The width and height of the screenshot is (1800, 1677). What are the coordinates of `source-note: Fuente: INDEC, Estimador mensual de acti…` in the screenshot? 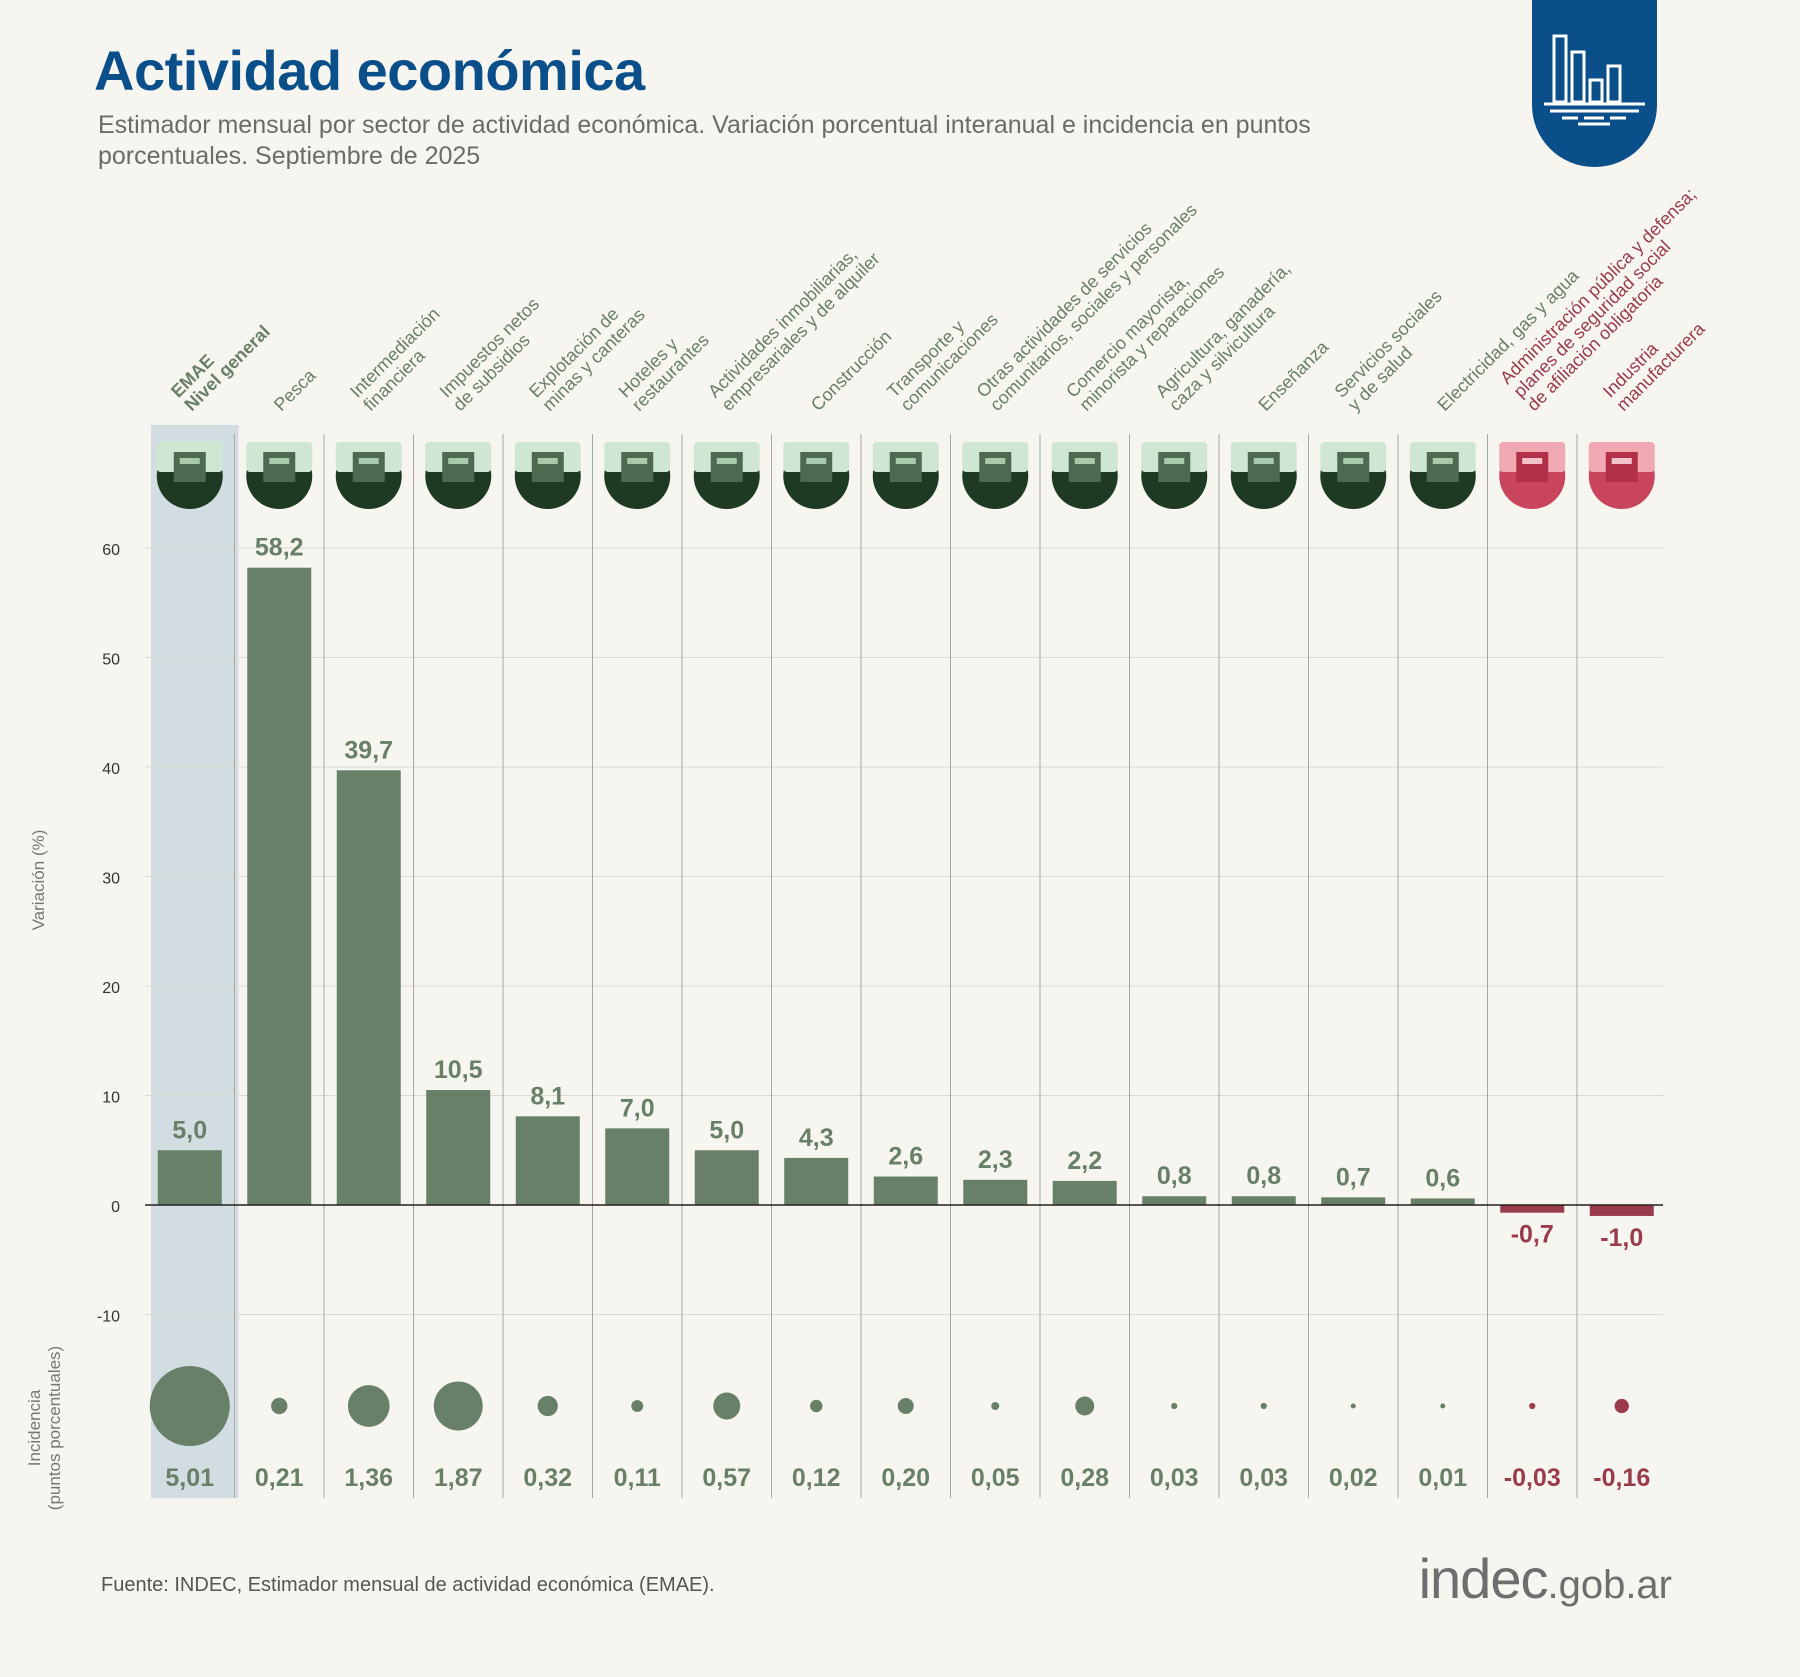 It's located at (408, 1585).